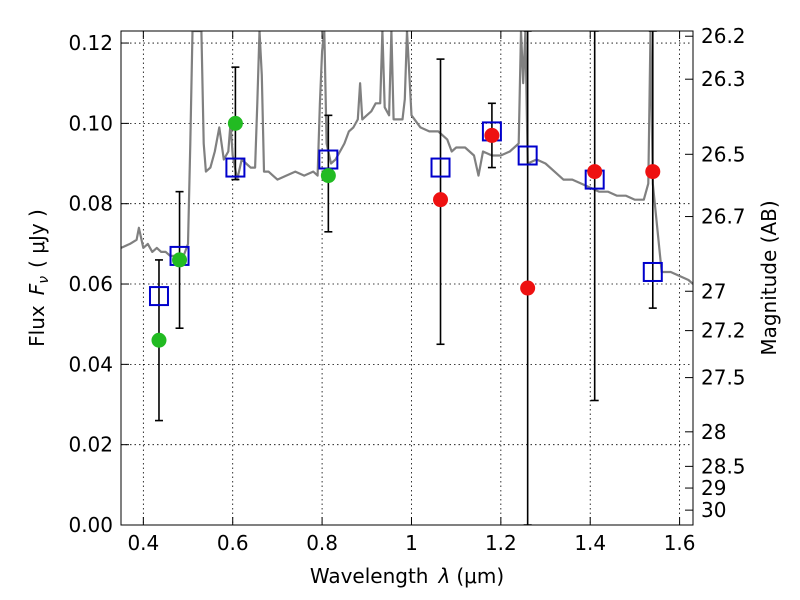  Describe the element at coordinates (90, 525) in the screenshot. I see `y-tick-label: 0.00` at that location.